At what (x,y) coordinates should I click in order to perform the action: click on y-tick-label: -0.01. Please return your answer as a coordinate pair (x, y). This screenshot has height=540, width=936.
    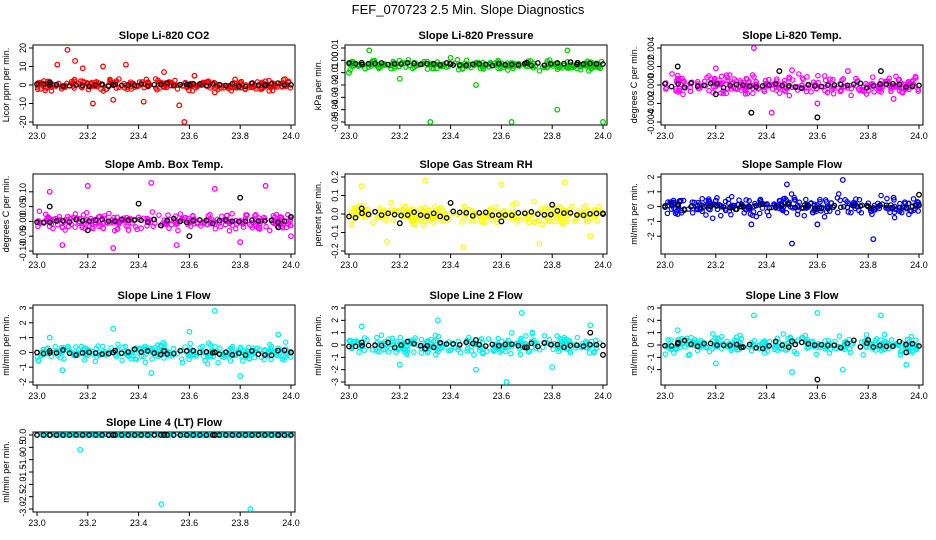
    Looking at the image, I should click on (335, 72).